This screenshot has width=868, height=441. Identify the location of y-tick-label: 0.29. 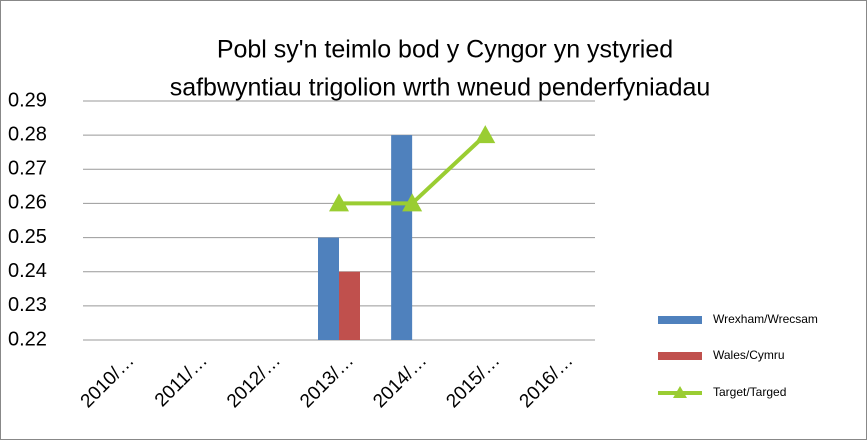
(27, 100).